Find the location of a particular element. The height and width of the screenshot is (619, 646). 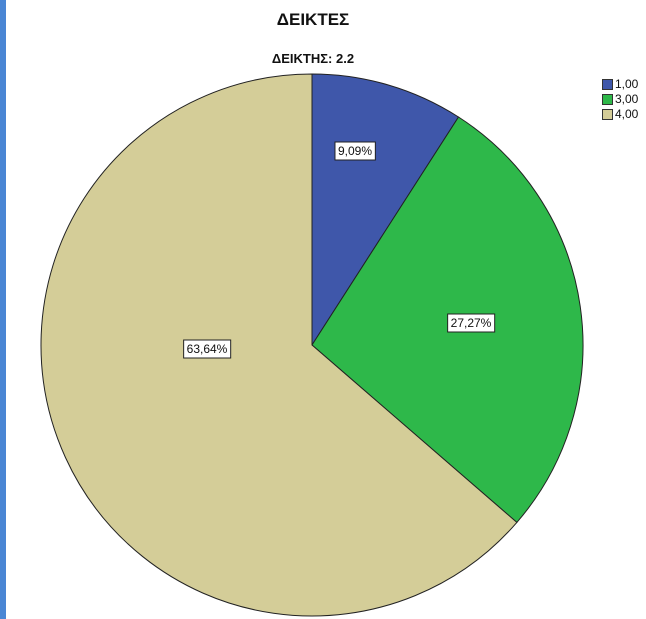

chart-legend: 1,00 3,00 4,00 is located at coordinates (620, 99).